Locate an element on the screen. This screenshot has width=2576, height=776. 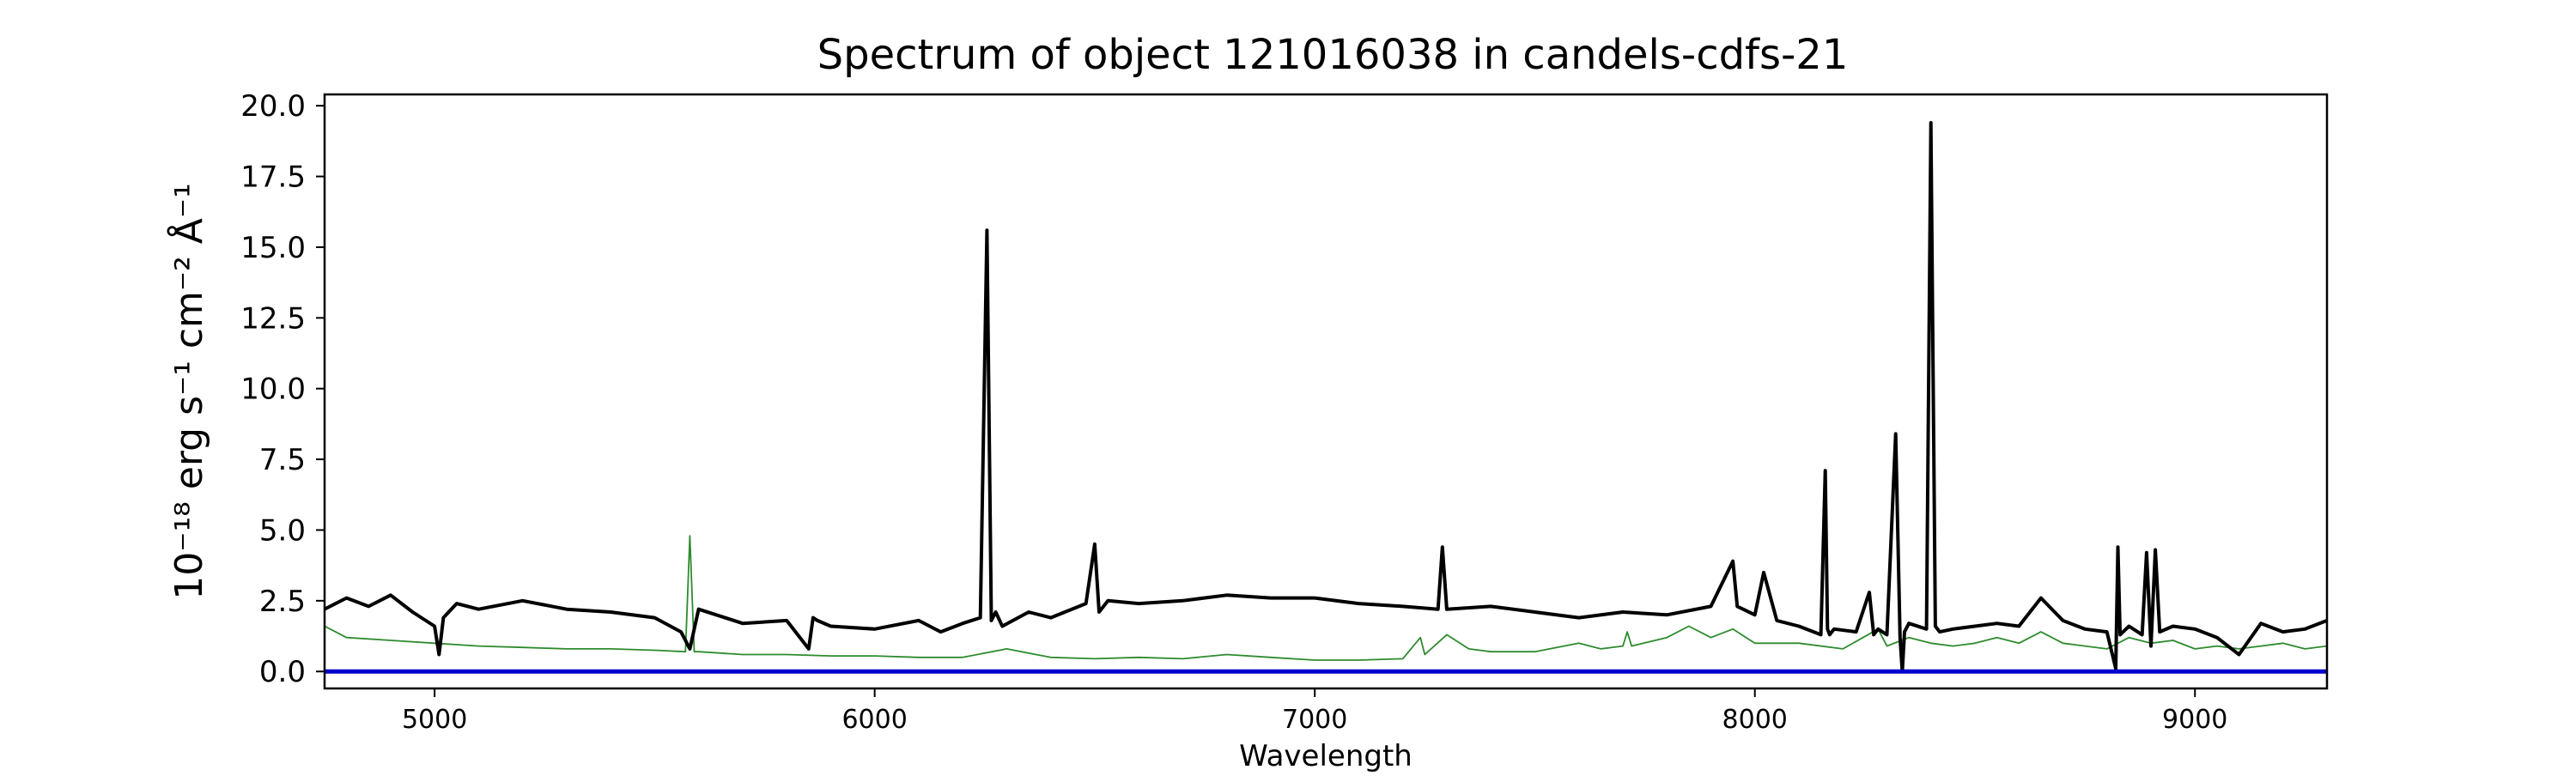
y-tick-label: 15.0 is located at coordinates (273, 248).